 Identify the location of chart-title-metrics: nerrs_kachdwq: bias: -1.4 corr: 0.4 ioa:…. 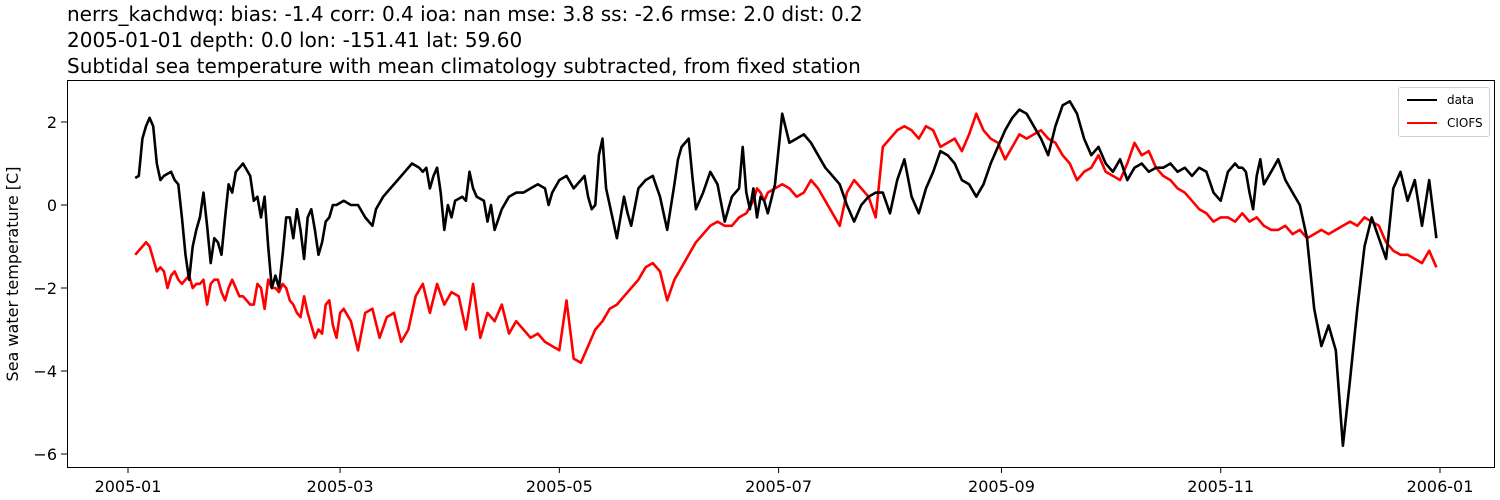
(465, 14).